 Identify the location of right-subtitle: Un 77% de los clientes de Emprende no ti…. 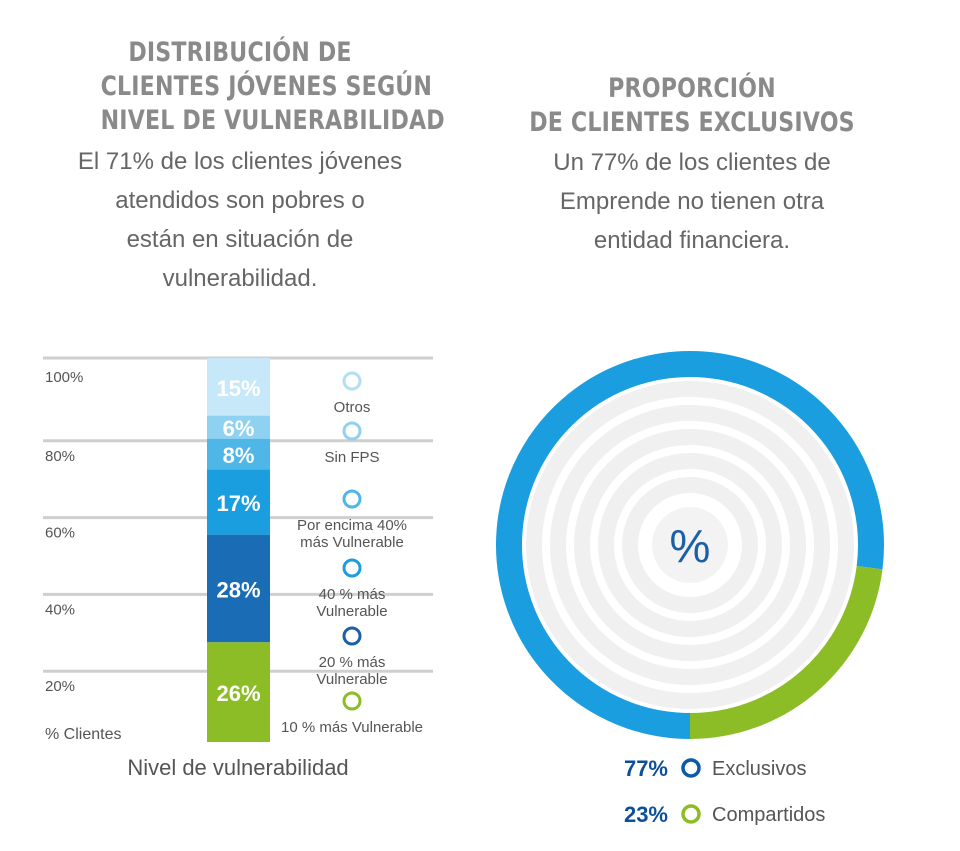
(692, 201).